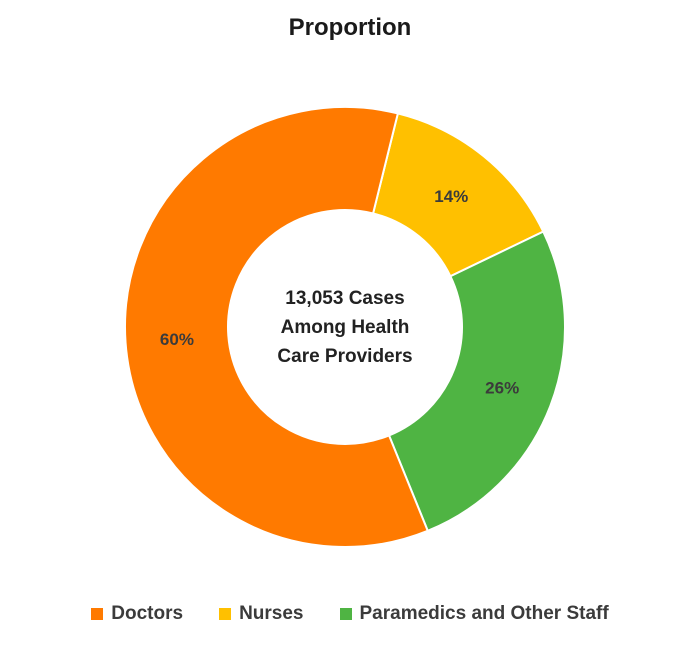  I want to click on legend-item-nurses: Nurses, so click(261, 614).